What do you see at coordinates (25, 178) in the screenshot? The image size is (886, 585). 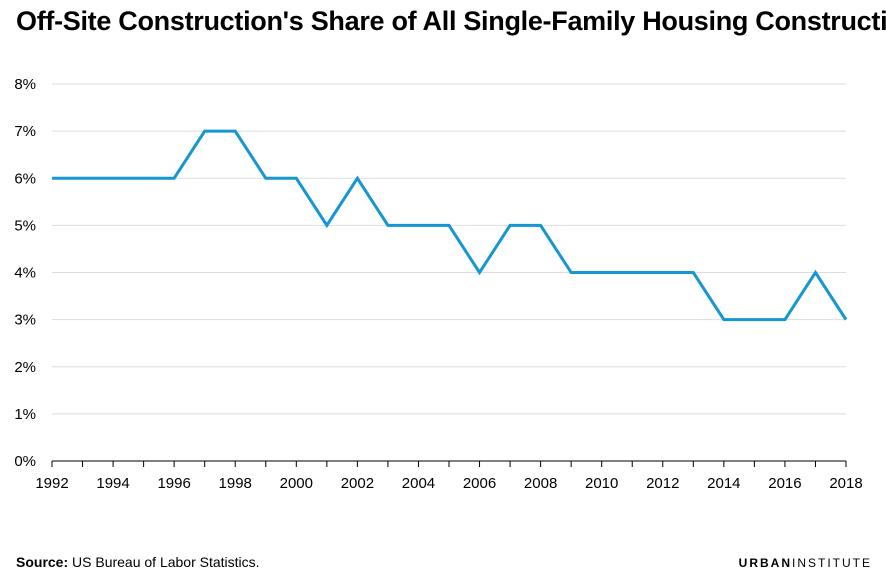 I see `y-tick-label: 6%` at bounding box center [25, 178].